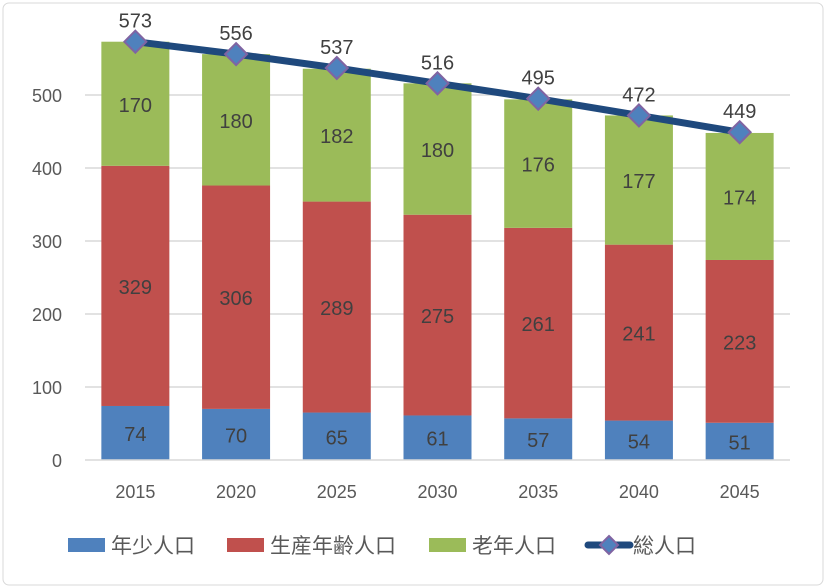  I want to click on data-label: 57, so click(538, 441).